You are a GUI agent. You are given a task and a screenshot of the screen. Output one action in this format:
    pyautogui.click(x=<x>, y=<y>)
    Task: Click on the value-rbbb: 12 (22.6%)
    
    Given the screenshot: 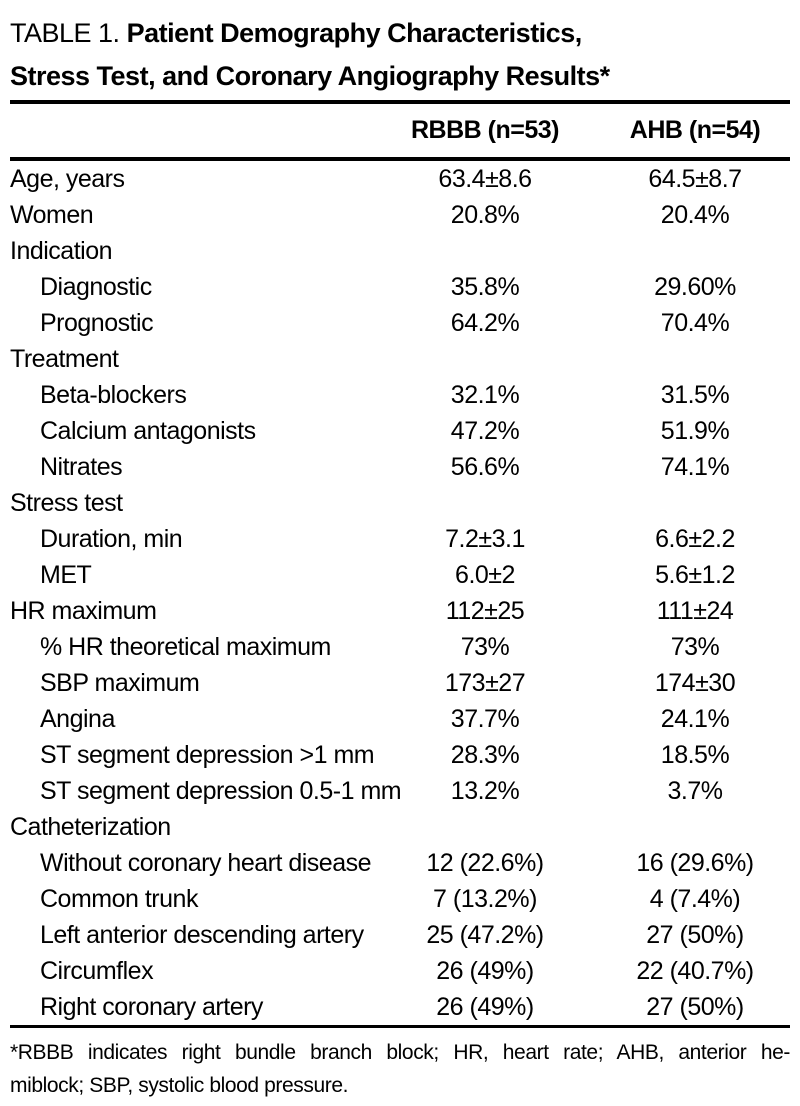 What is the action you would take?
    pyautogui.click(x=485, y=862)
    